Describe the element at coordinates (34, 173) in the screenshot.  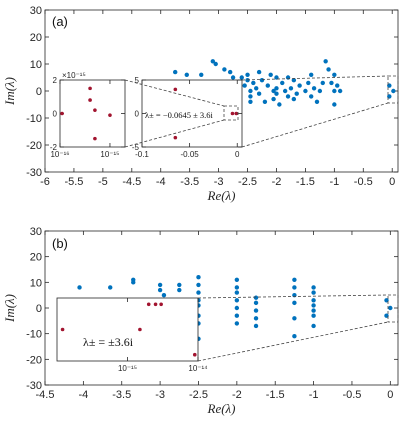
I see `main-a-ytick-label: -30` at that location.